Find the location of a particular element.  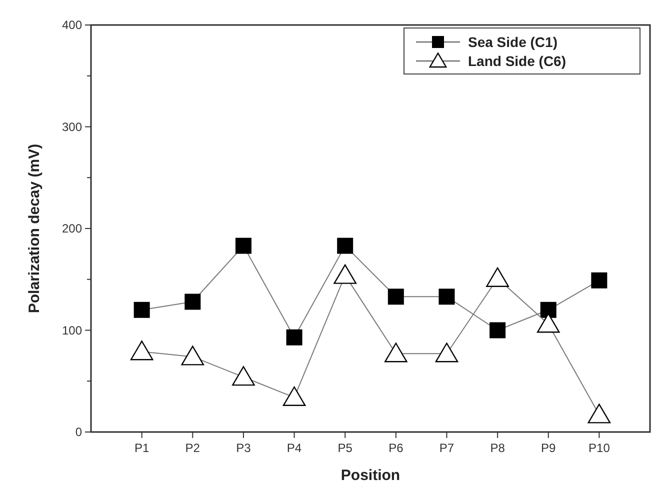

x-tick-label: P9 is located at coordinates (548, 448).